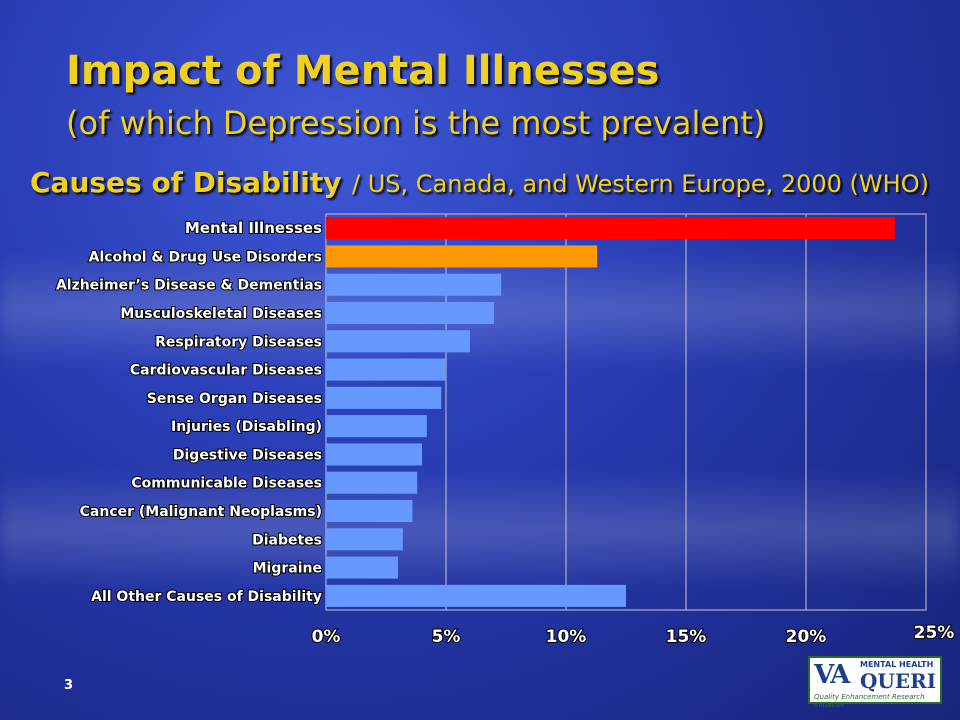 The image size is (960, 720). What do you see at coordinates (326, 637) in the screenshot?
I see `x-tick-label-1: 0%` at bounding box center [326, 637].